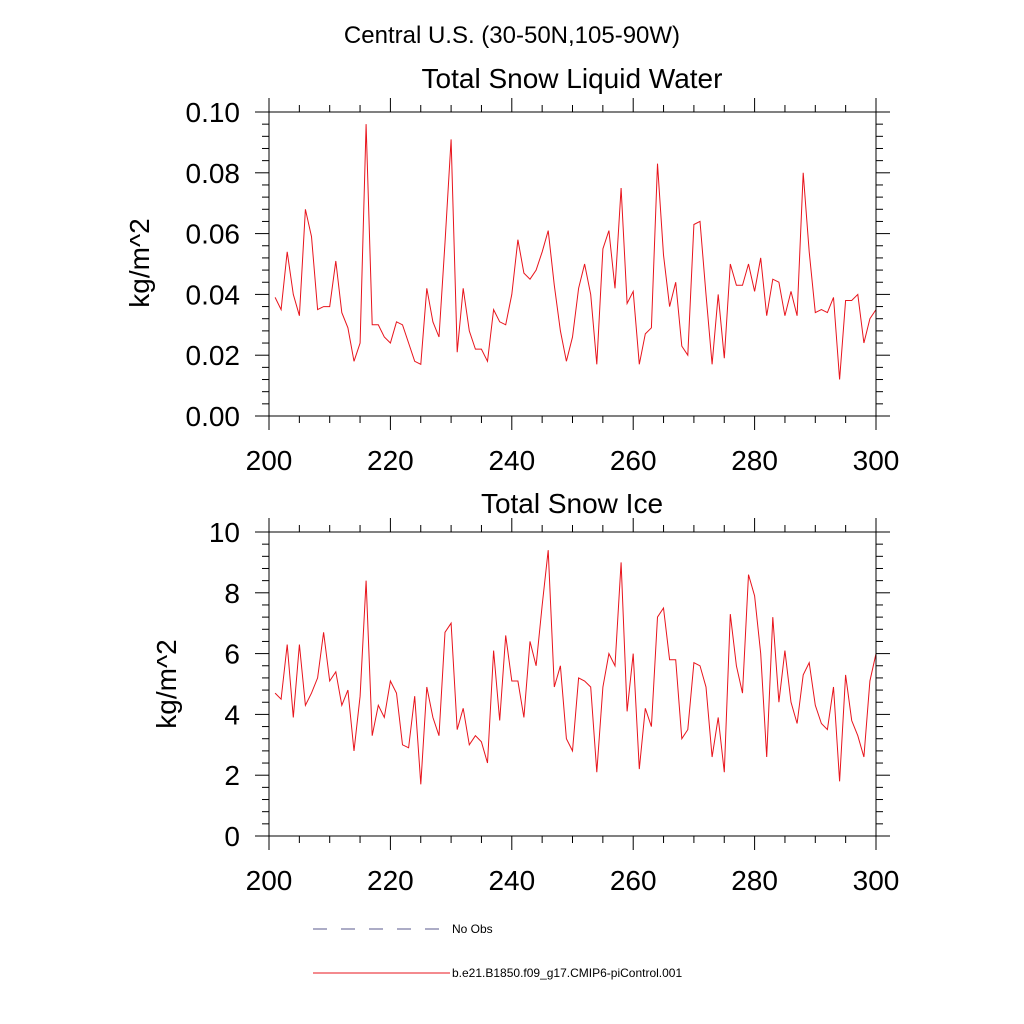  What do you see at coordinates (224, 532) in the screenshot?
I see `y-tick-label: 10` at bounding box center [224, 532].